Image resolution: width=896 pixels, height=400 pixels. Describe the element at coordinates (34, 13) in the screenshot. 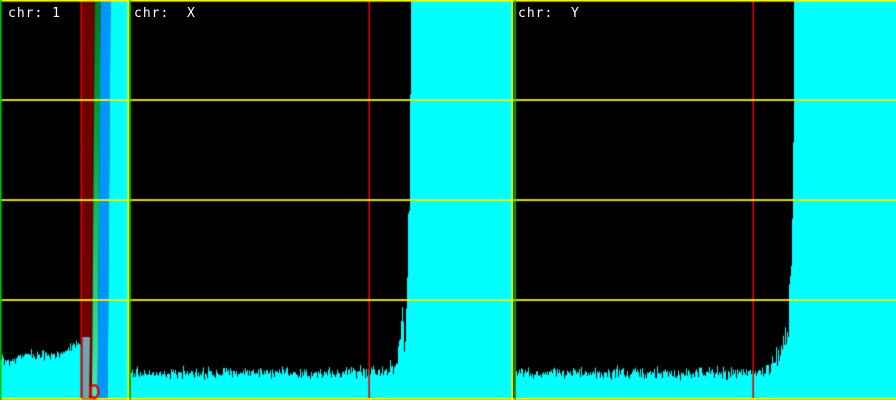

I see `panel-label-chr-1: chr: 1` at that location.